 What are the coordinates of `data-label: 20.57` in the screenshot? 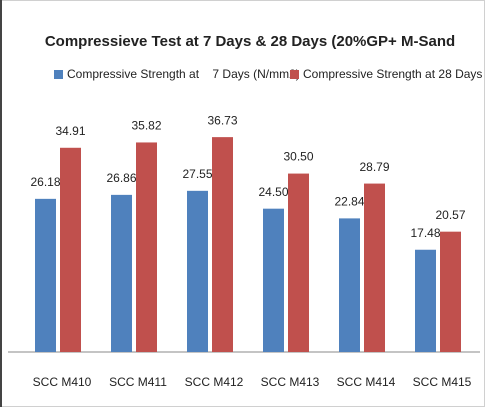 It's located at (450, 215).